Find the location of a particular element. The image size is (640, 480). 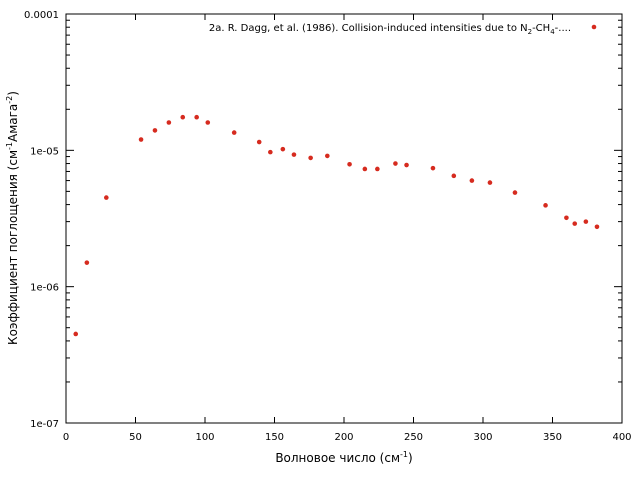

y-axis-label-text: Коэффициент поглощения (см is located at coordinates (13, 247).